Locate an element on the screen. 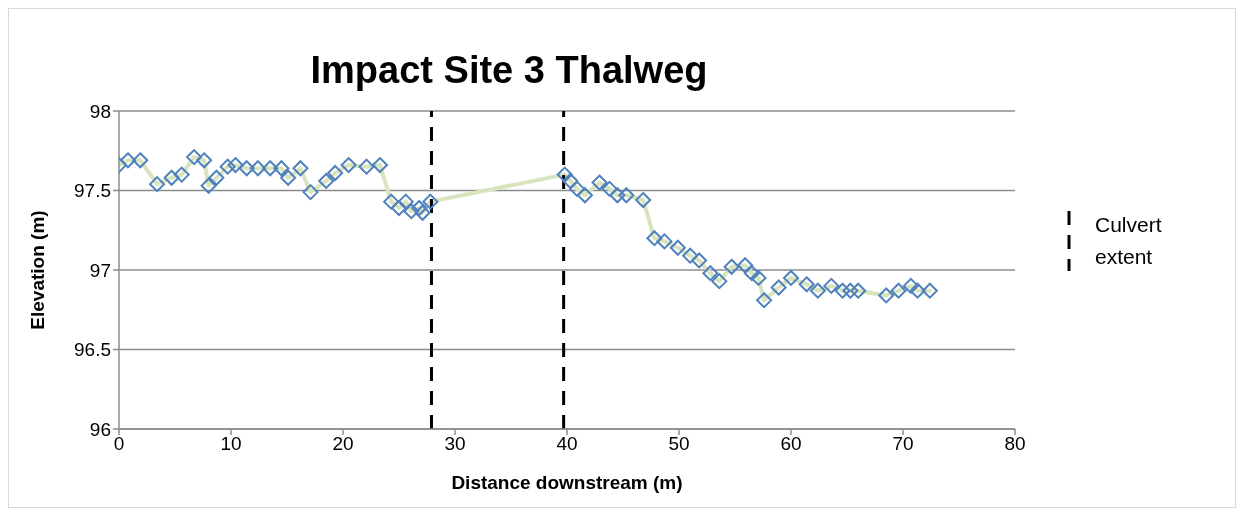  x-tick-label: 70 is located at coordinates (903, 444).